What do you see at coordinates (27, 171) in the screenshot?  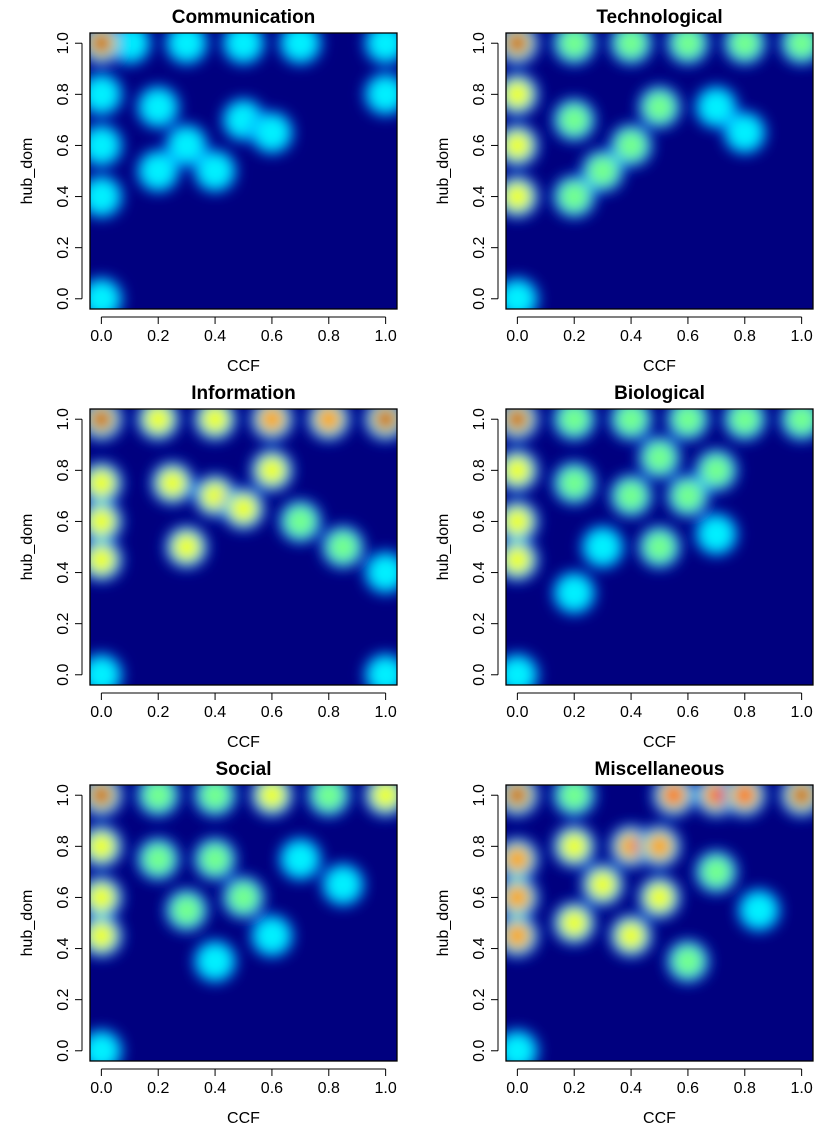 I see `y-axis-label: hub_dom` at bounding box center [27, 171].